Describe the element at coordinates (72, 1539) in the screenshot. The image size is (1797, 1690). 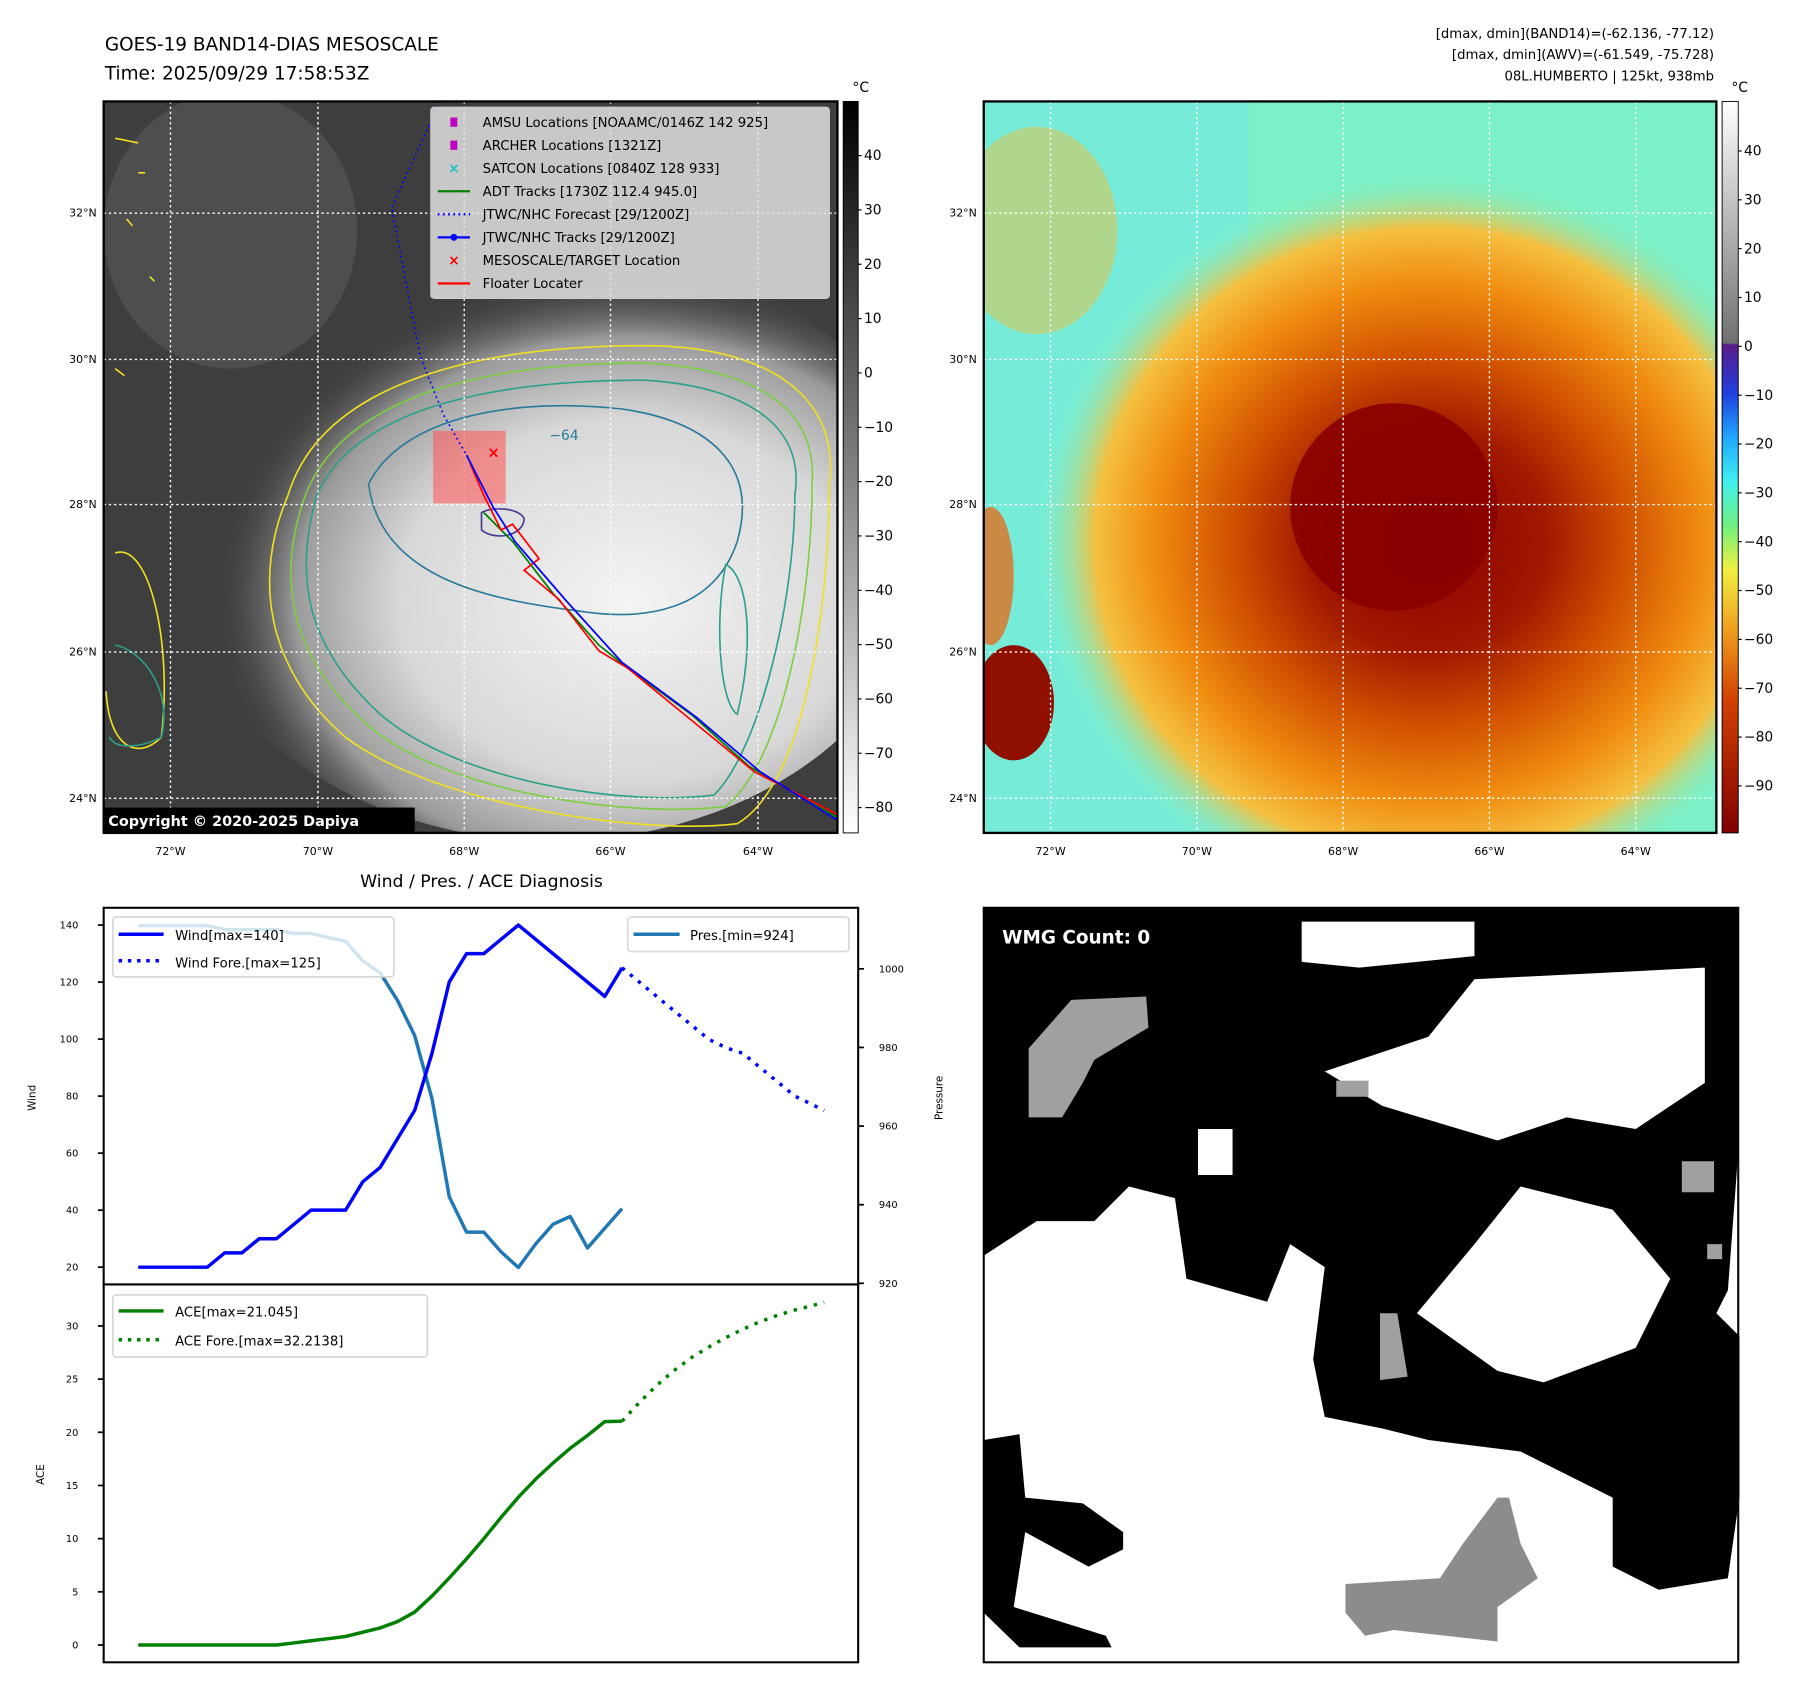
I see `ace-tick-label: 10` at that location.